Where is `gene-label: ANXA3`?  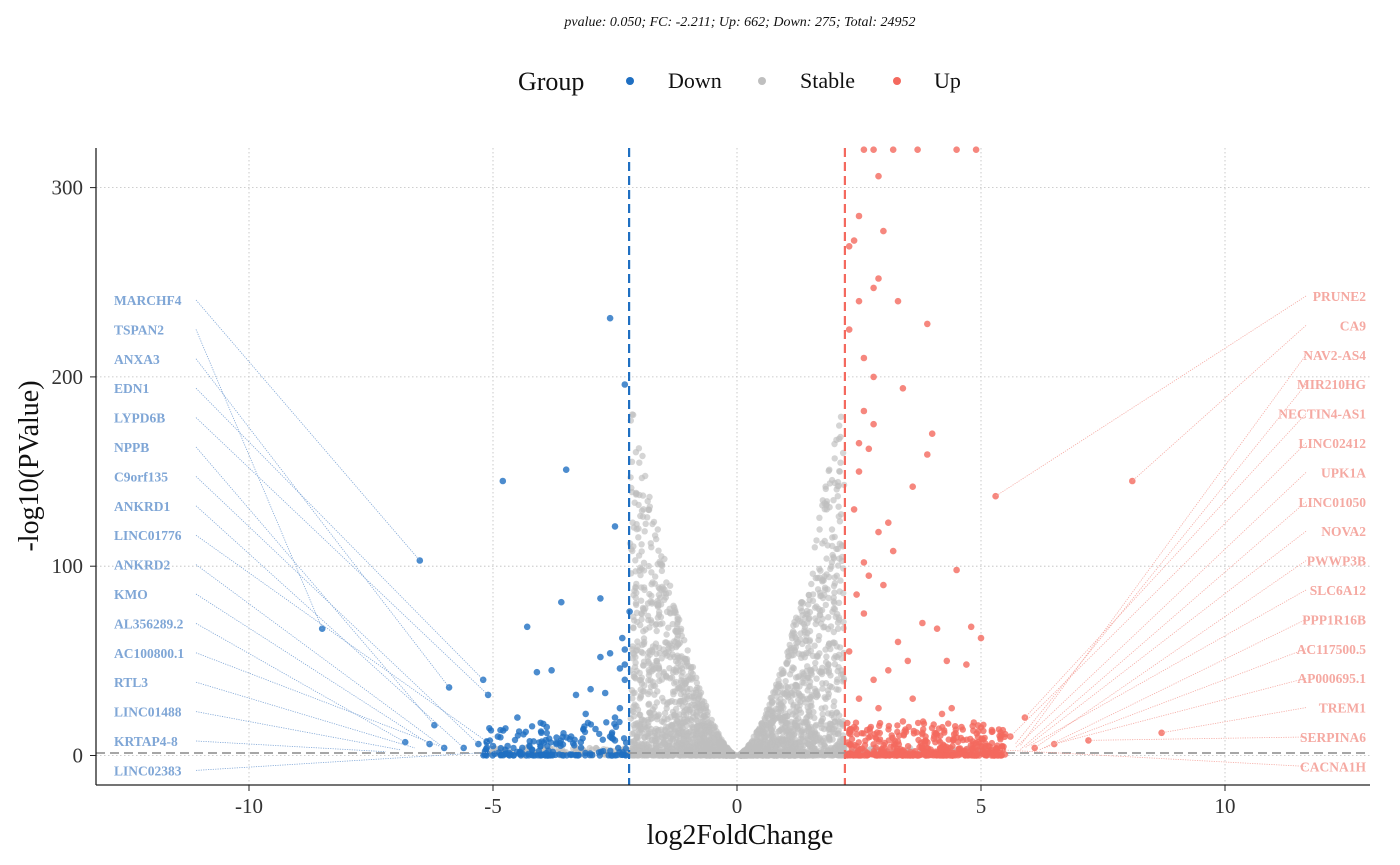
gene-label: ANXA3 is located at coordinates (137, 359).